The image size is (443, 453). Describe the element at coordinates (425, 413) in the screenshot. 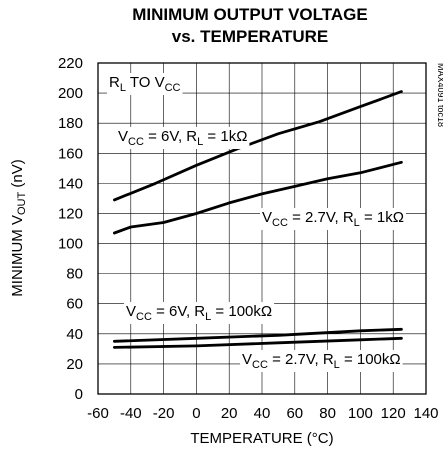

I see `x-tick-label: 140` at that location.